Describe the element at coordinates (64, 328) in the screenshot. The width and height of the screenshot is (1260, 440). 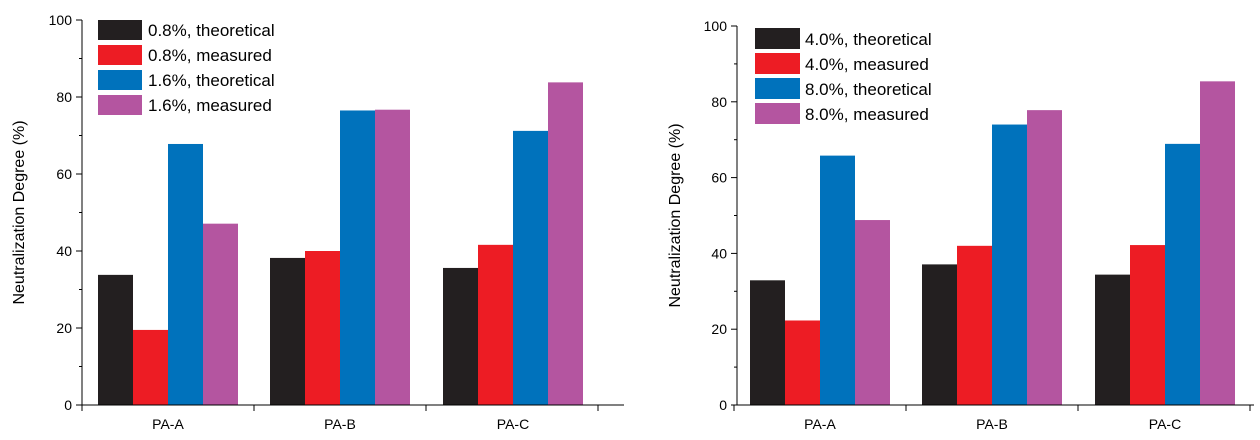
I see `left-y-tick-label: 20` at that location.